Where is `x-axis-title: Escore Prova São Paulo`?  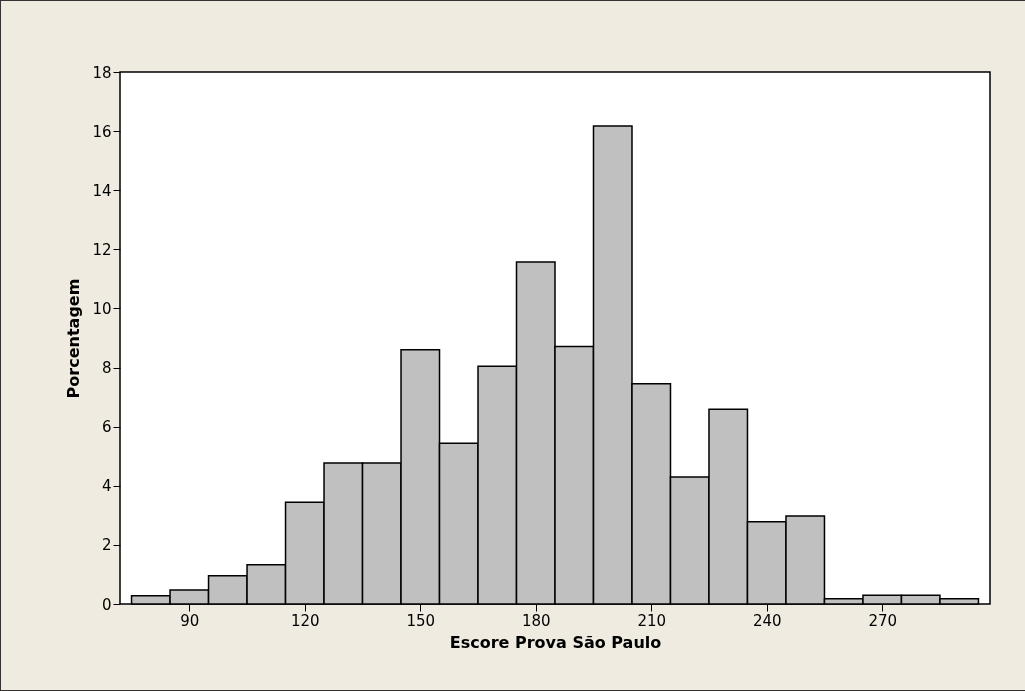
x-axis-title: Escore Prova São Paulo is located at coordinates (555, 642).